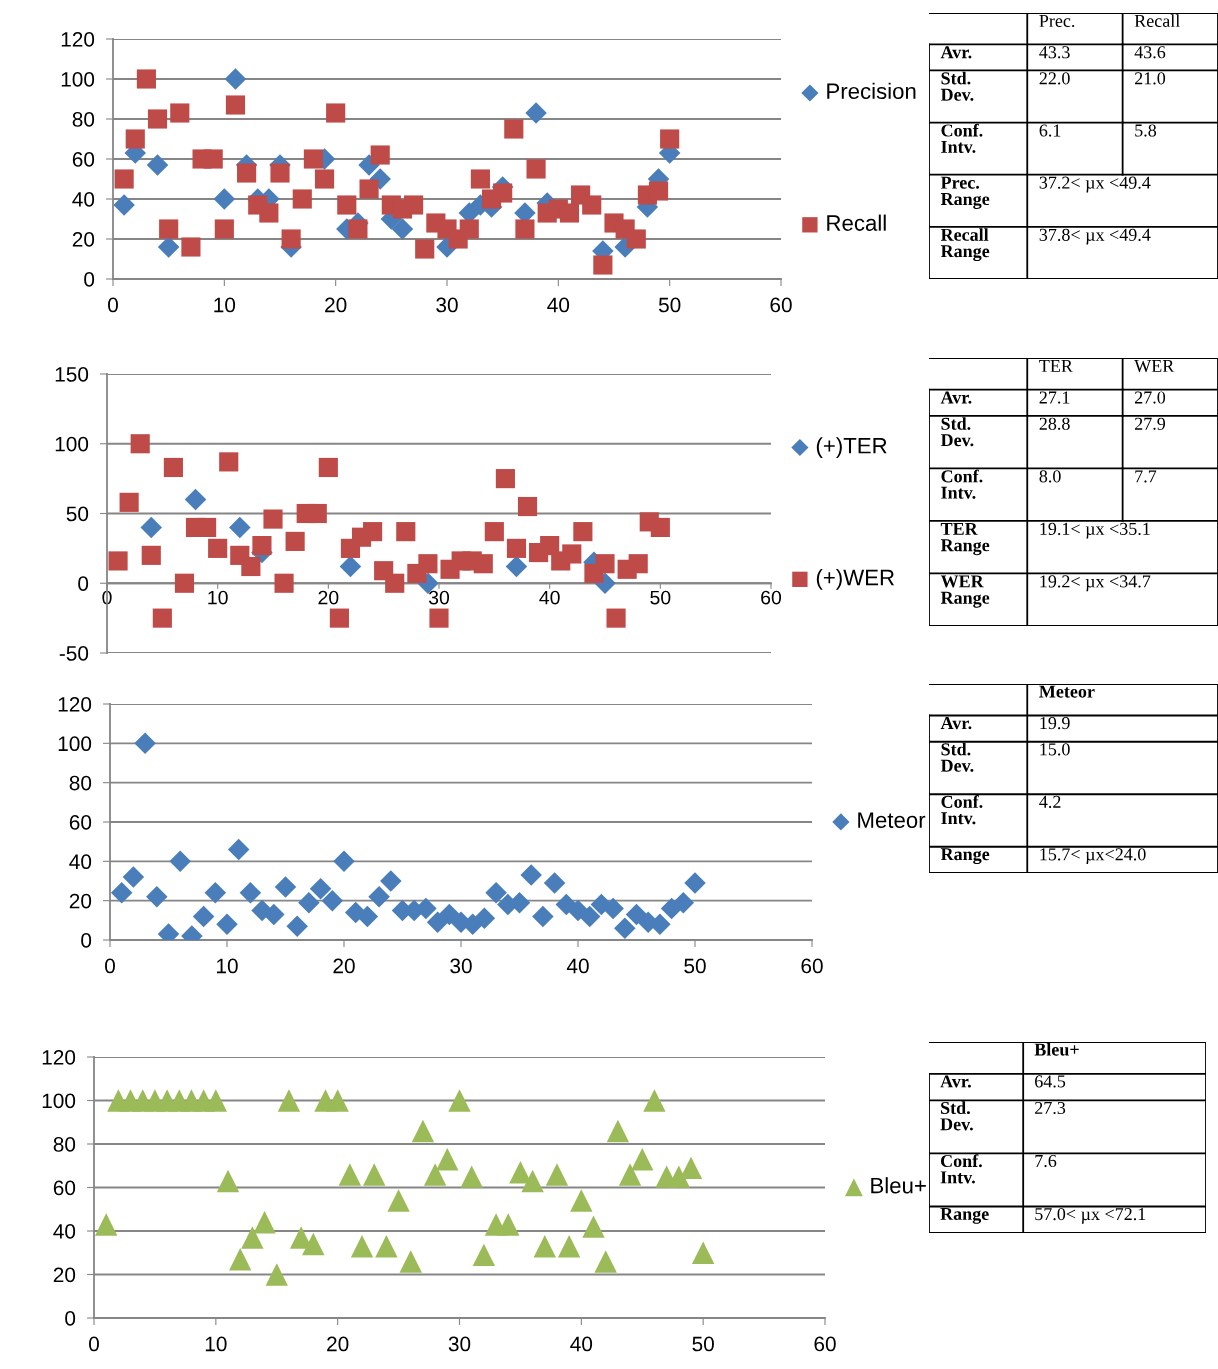 Image resolution: width=1218 pixels, height=1369 pixels. Describe the element at coordinates (965, 591) in the screenshot. I see `category-label: WER Range` at that location.